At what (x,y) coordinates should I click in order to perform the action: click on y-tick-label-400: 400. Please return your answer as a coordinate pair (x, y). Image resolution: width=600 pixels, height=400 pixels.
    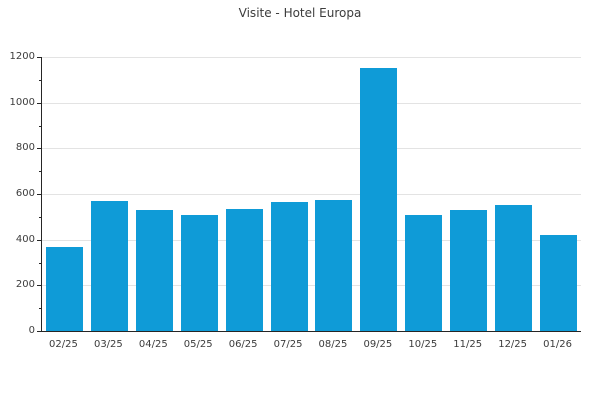
    Looking at the image, I should click on (25, 239).